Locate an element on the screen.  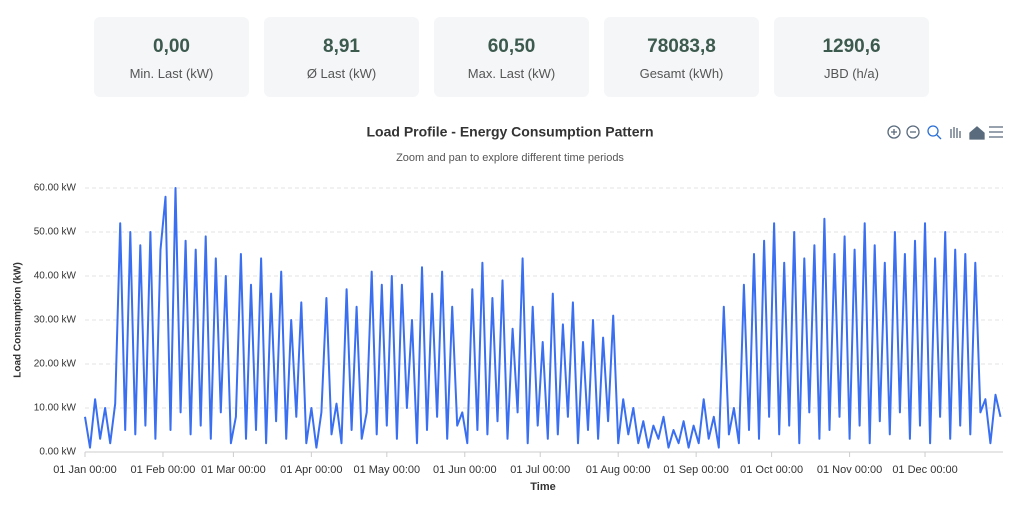
stat-card: 8,91 Ø Last (kW) is located at coordinates (341, 57).